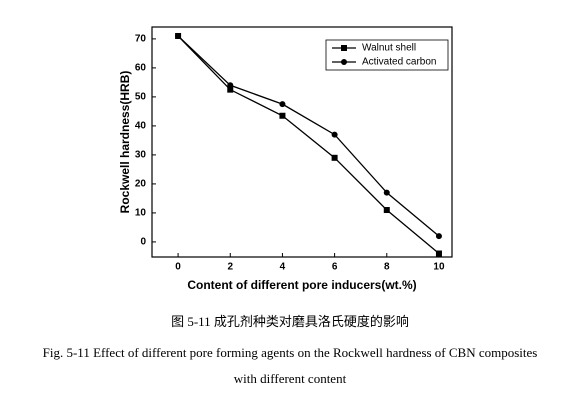  What do you see at coordinates (125, 142) in the screenshot?
I see `y-axis-label: Rockwell hardness(HRB)` at bounding box center [125, 142].